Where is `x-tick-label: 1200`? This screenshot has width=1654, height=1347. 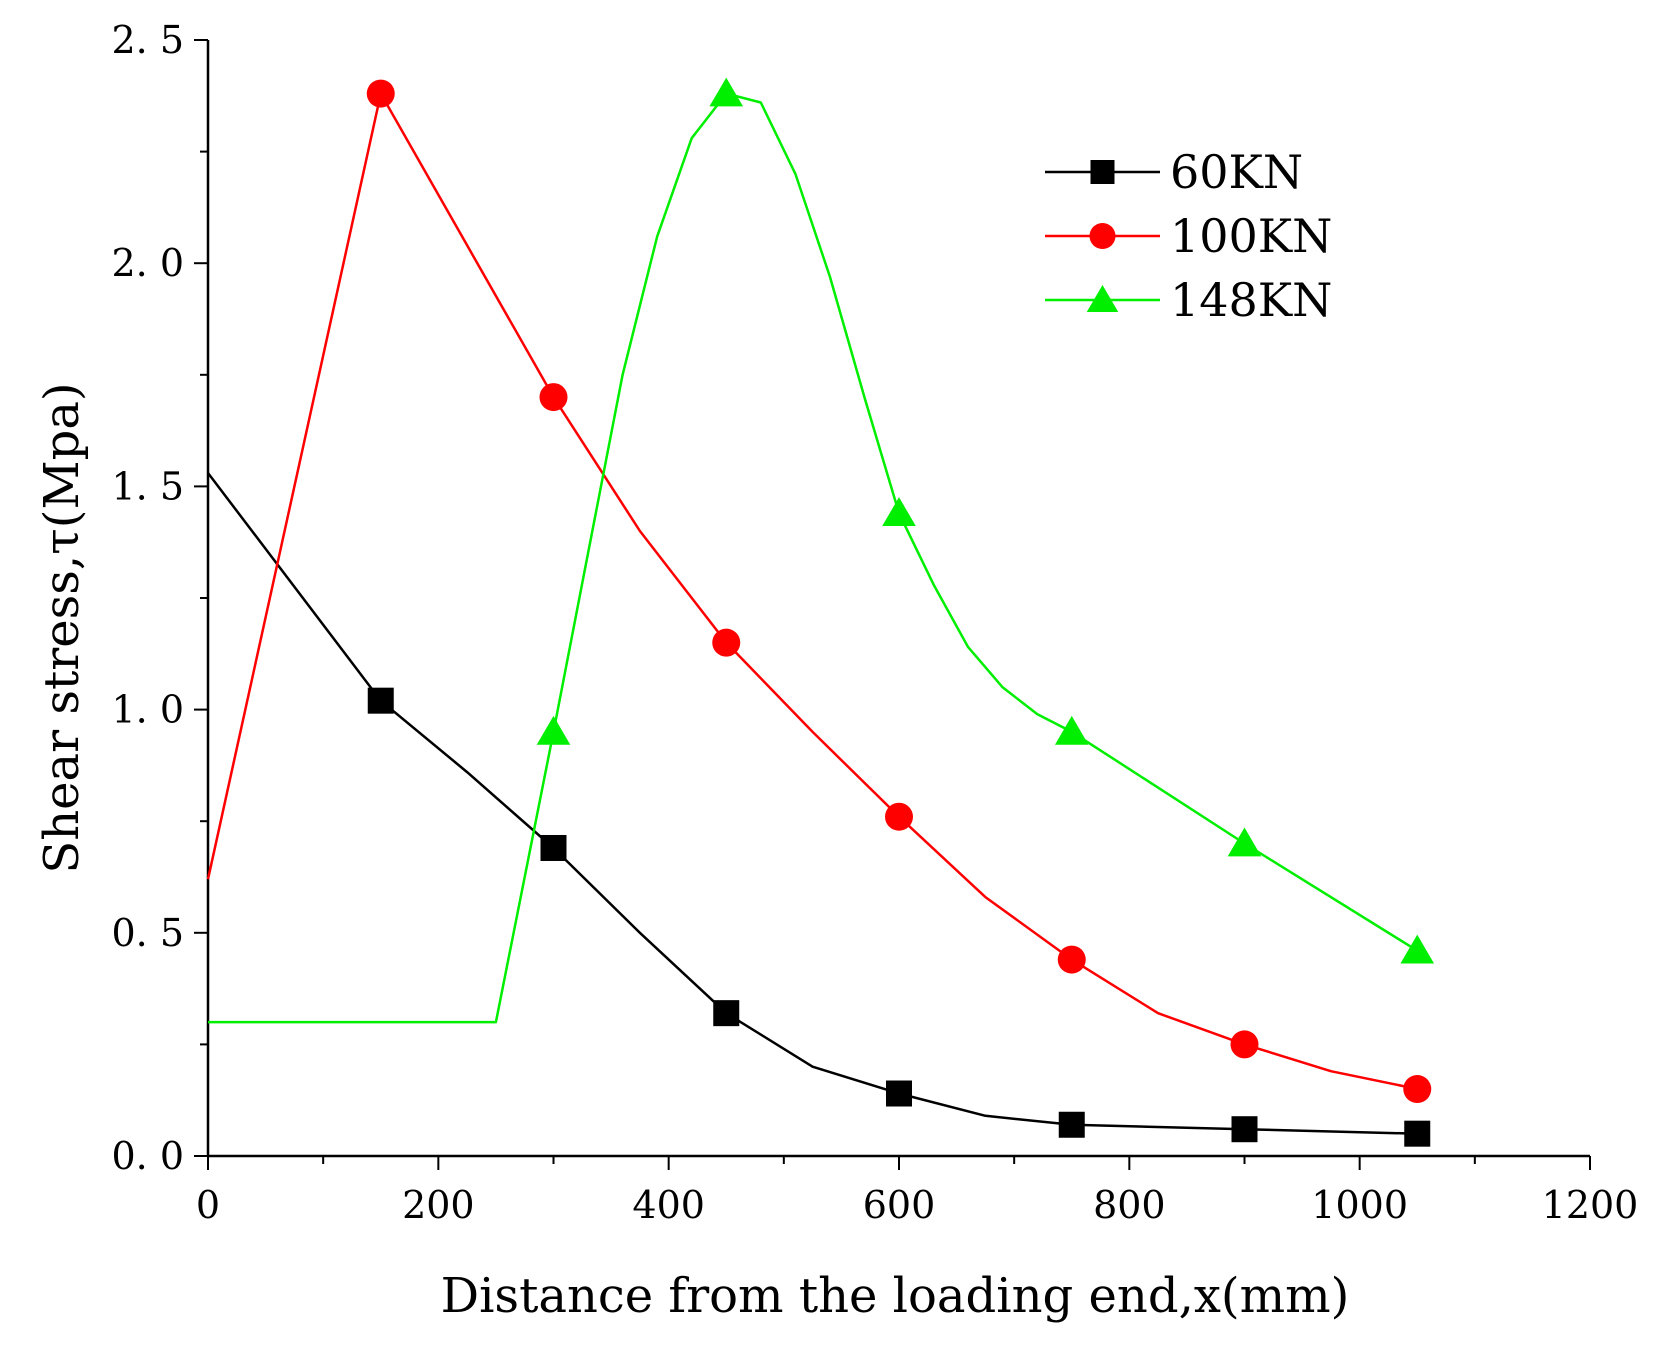
x-tick-label: 1200 is located at coordinates (1590, 1205).